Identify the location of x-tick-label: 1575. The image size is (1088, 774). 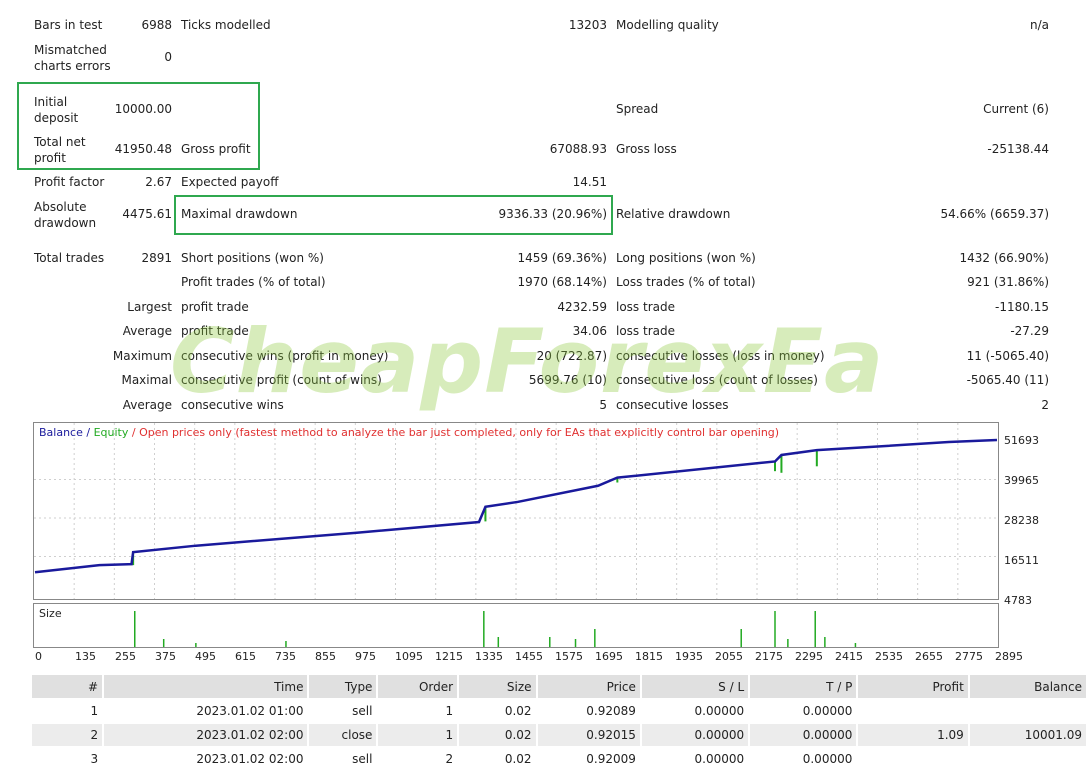
(569, 656).